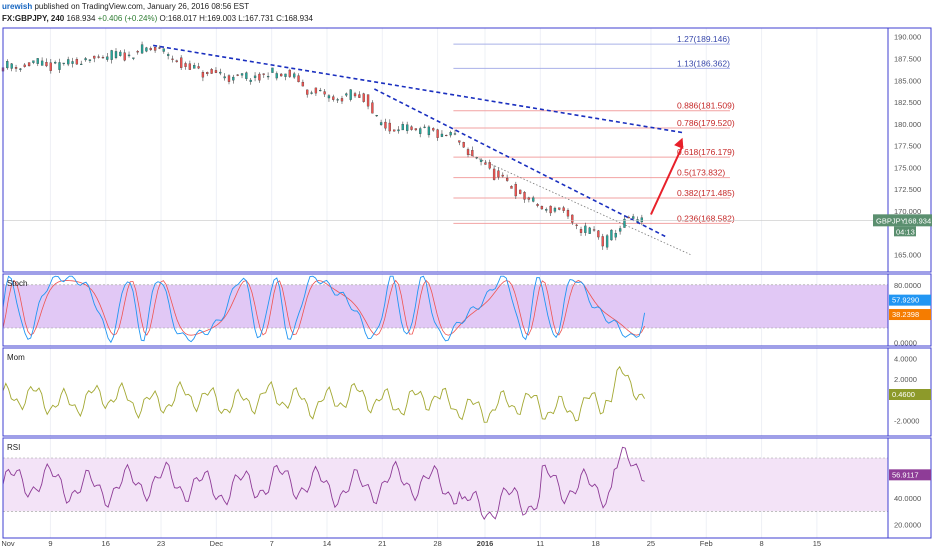 This screenshot has width=932, height=550. What do you see at coordinates (16, 357) in the screenshot?
I see `mom-panel-label: Mom` at bounding box center [16, 357].